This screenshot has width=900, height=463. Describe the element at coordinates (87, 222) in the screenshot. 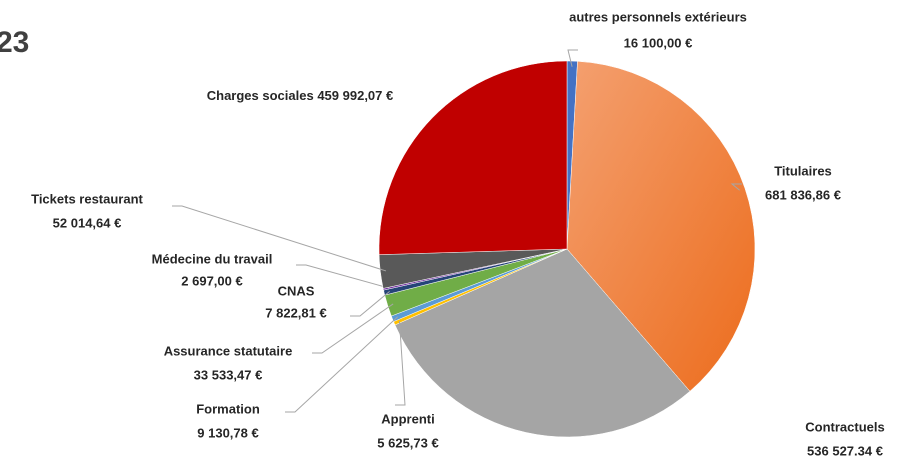

I see `slice-value: 52 014,64 €` at that location.